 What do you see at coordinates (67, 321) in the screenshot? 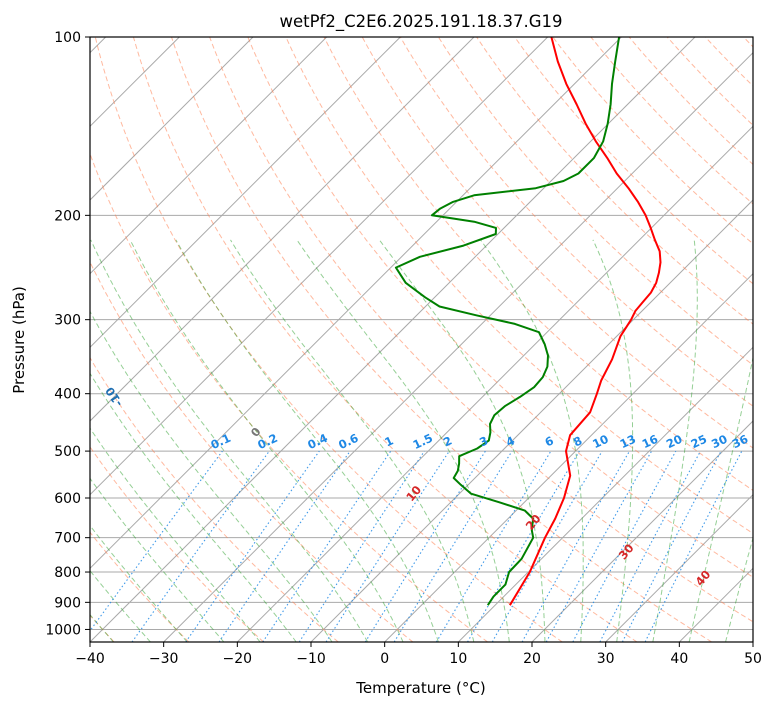
I see `y-tick-label: 300` at bounding box center [67, 321].